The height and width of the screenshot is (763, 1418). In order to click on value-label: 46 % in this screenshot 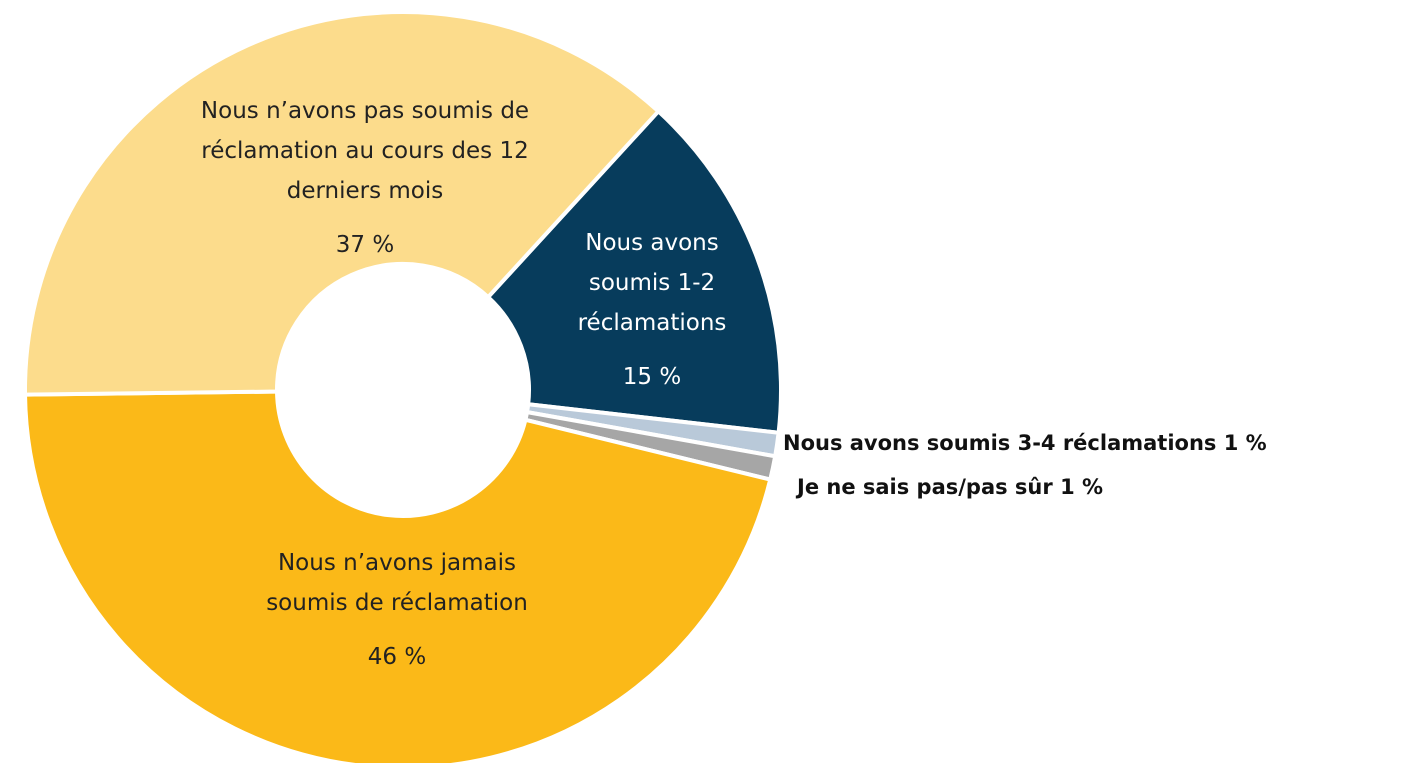, I will do `click(397, 657)`.